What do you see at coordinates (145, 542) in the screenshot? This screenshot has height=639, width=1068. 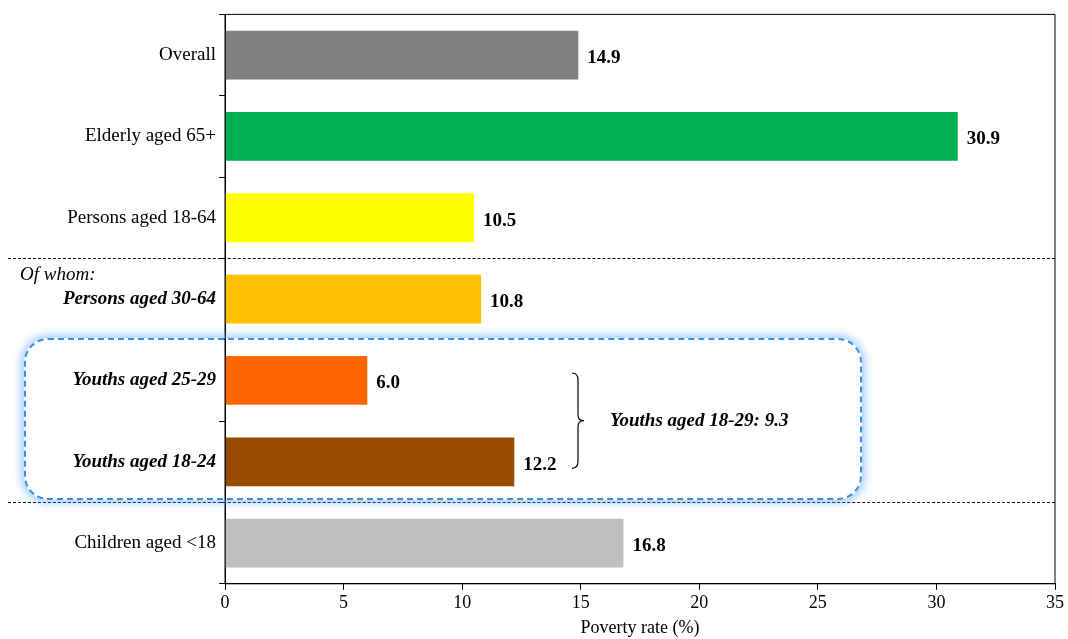 I see `y-tick-label: Children aged <18` at bounding box center [145, 542].